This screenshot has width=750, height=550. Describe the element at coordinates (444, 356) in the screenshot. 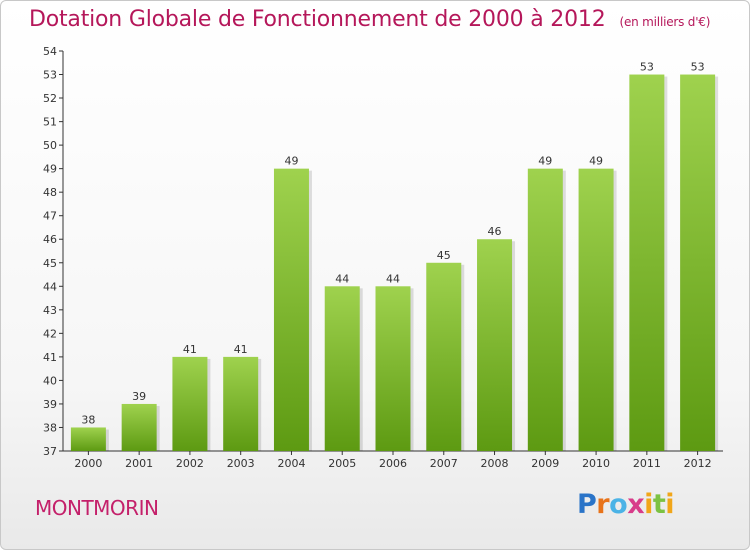

I see `bar-2007` at that location.